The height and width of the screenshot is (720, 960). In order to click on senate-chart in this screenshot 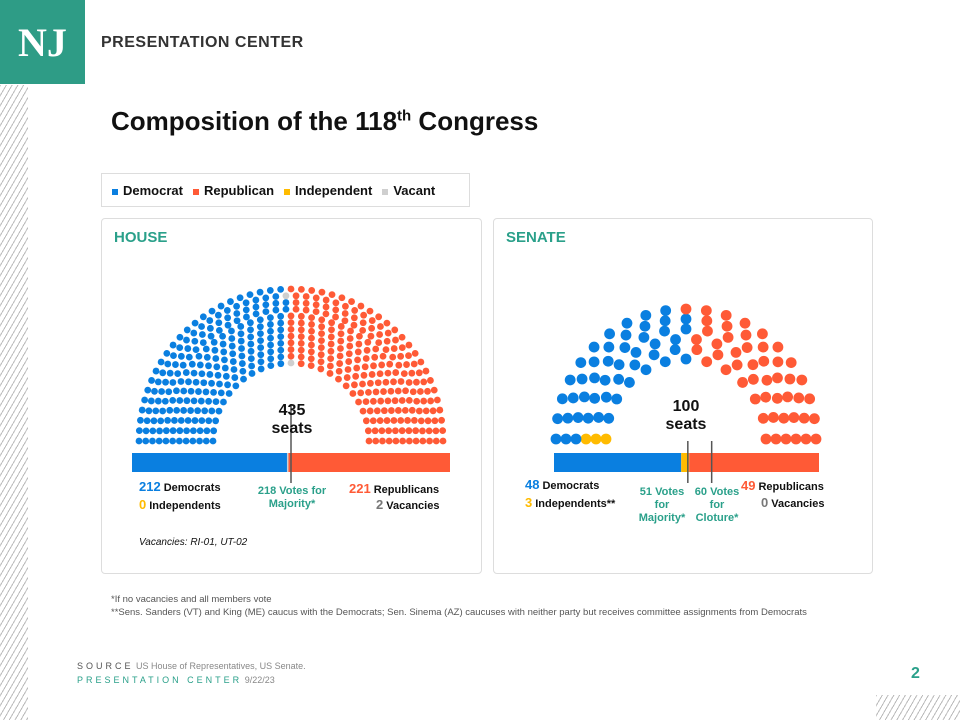, I will do `click(686, 393)`.